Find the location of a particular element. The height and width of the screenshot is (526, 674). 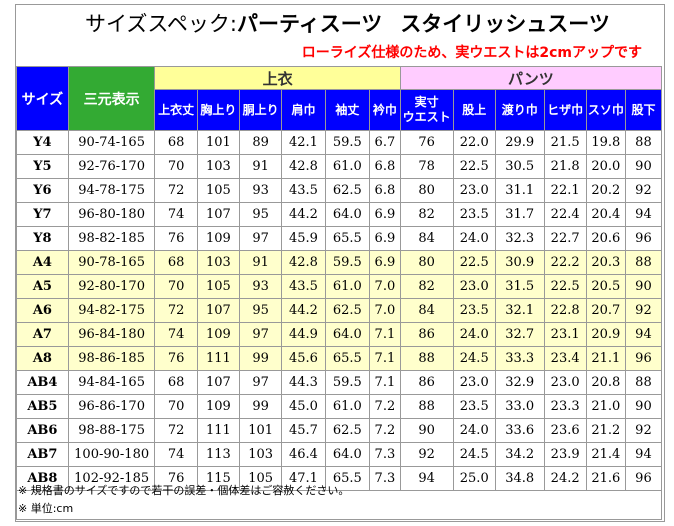

measurement-cell: 19.8 is located at coordinates (605, 142).